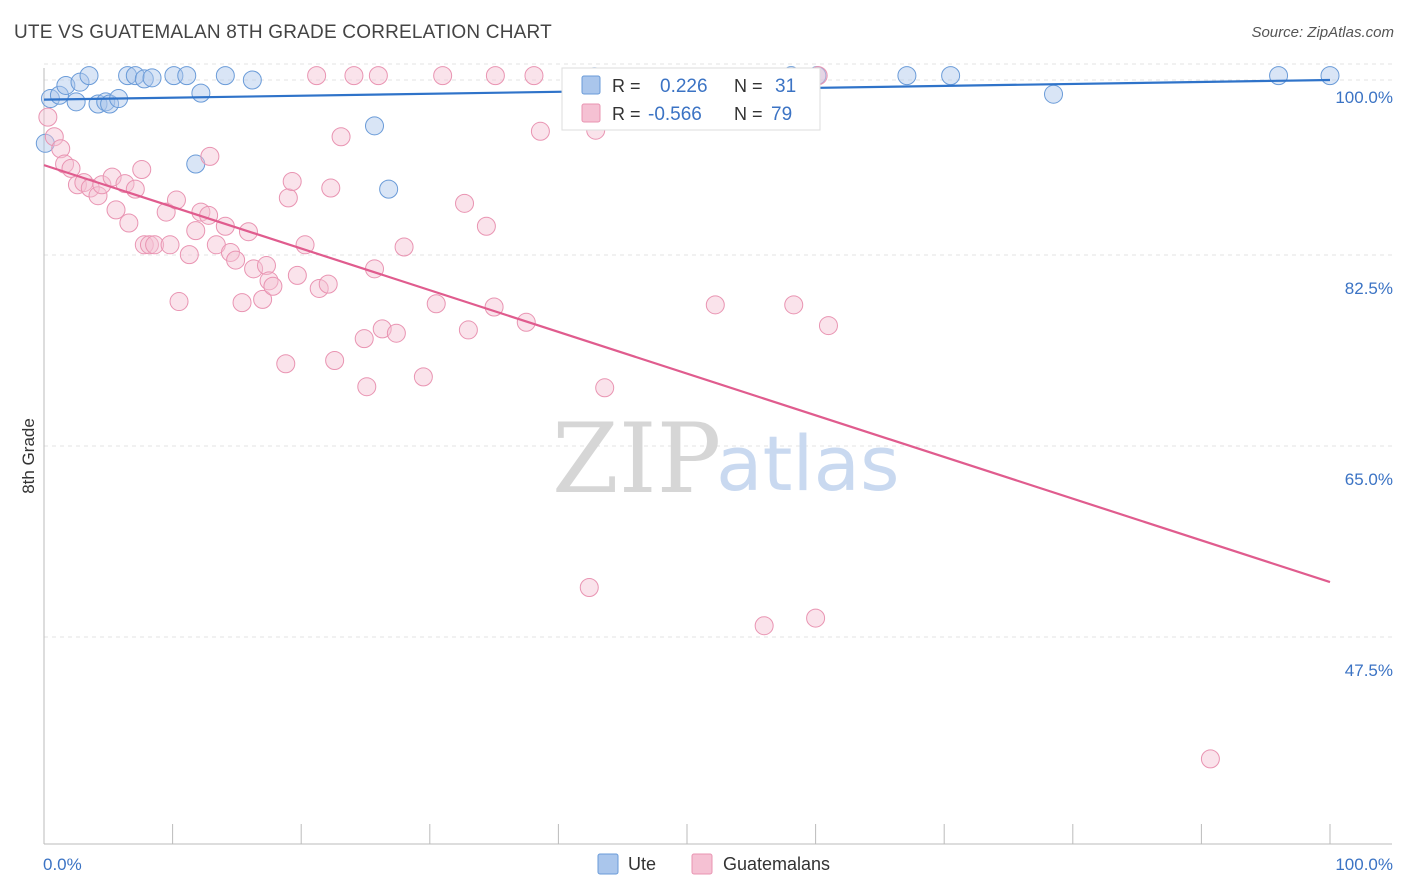 The width and height of the screenshot is (1406, 892). I want to click on y-axis-label: 8th Grade, so click(28, 456).